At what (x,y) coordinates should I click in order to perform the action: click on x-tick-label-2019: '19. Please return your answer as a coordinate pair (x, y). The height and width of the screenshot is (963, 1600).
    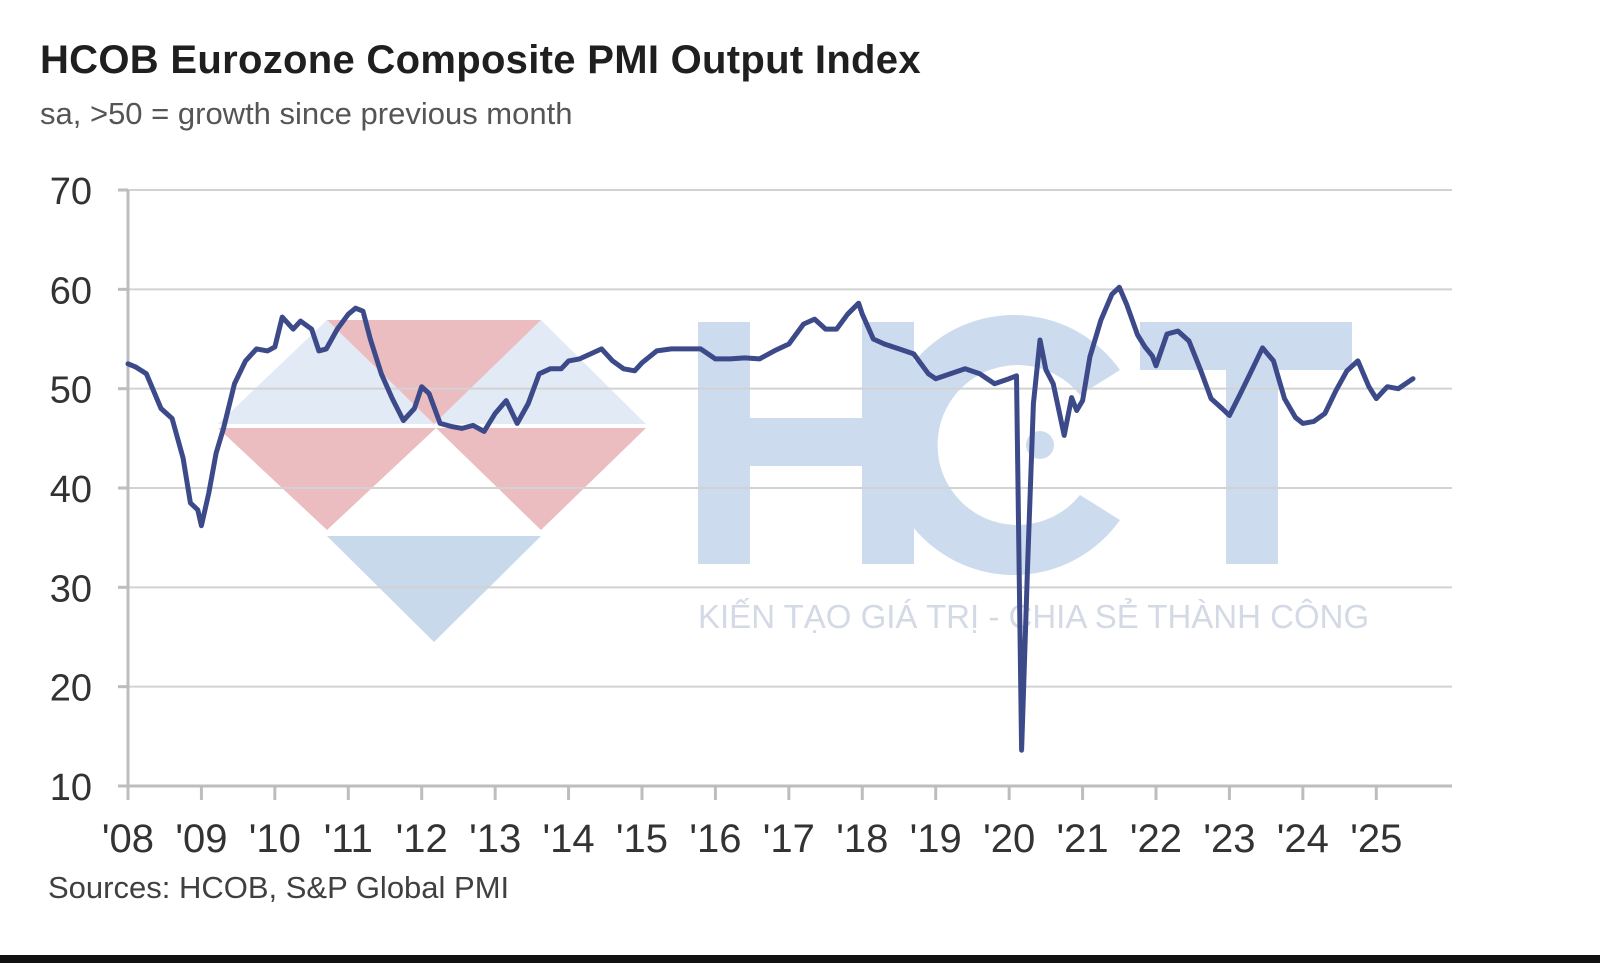
    Looking at the image, I should click on (936, 839).